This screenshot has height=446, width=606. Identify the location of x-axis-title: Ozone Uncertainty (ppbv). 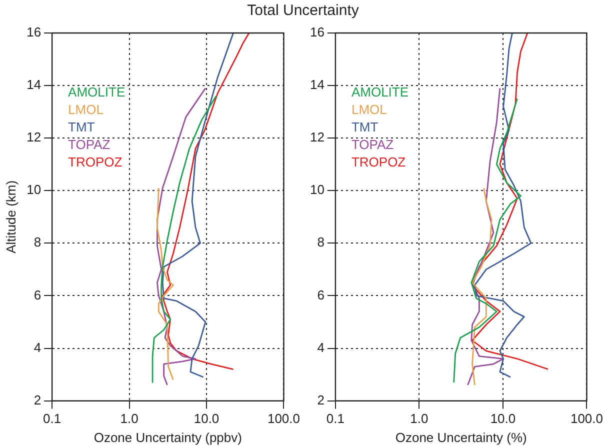
(168, 437).